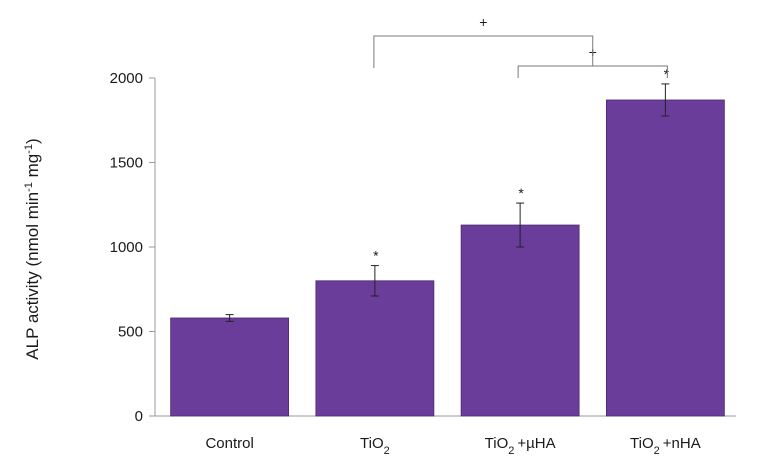 This screenshot has height=456, width=768. I want to click on category-label: TiO2 +nHA, so click(665, 445).